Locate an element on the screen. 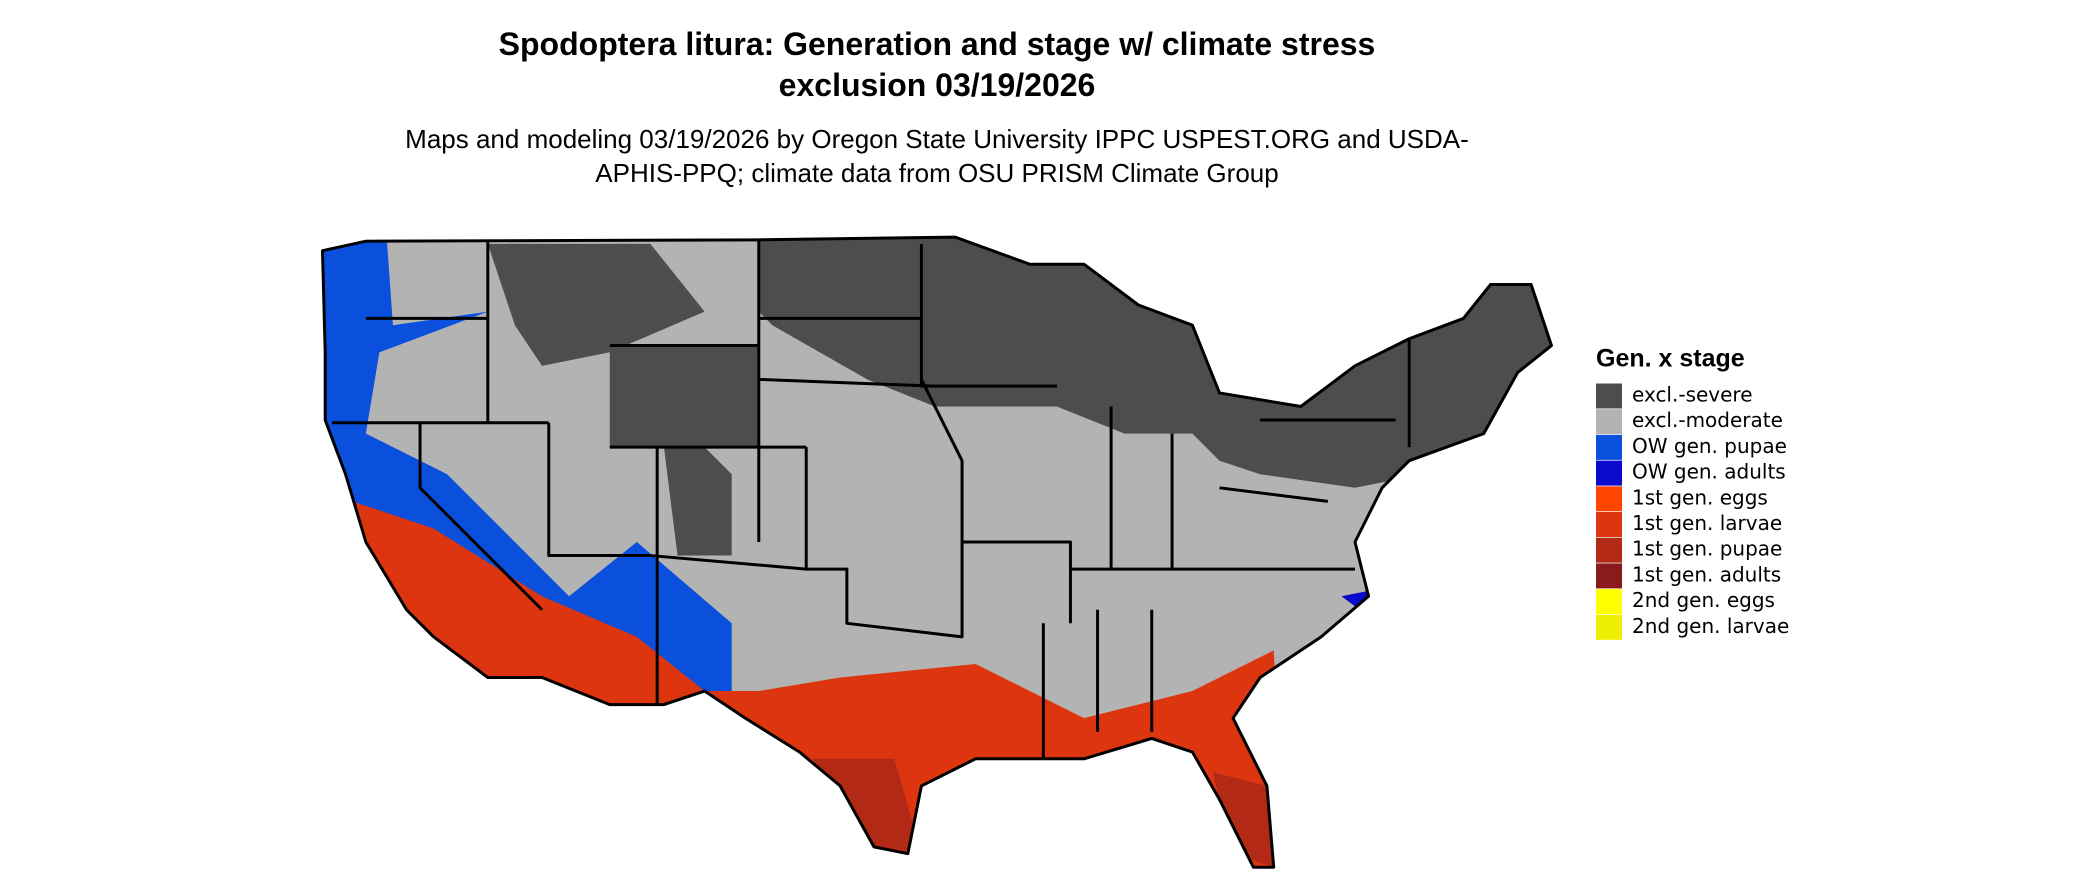 Image resolution: width=2100 pixels, height=892 pixels. legend-label: 1st gen. adults is located at coordinates (1706, 574).